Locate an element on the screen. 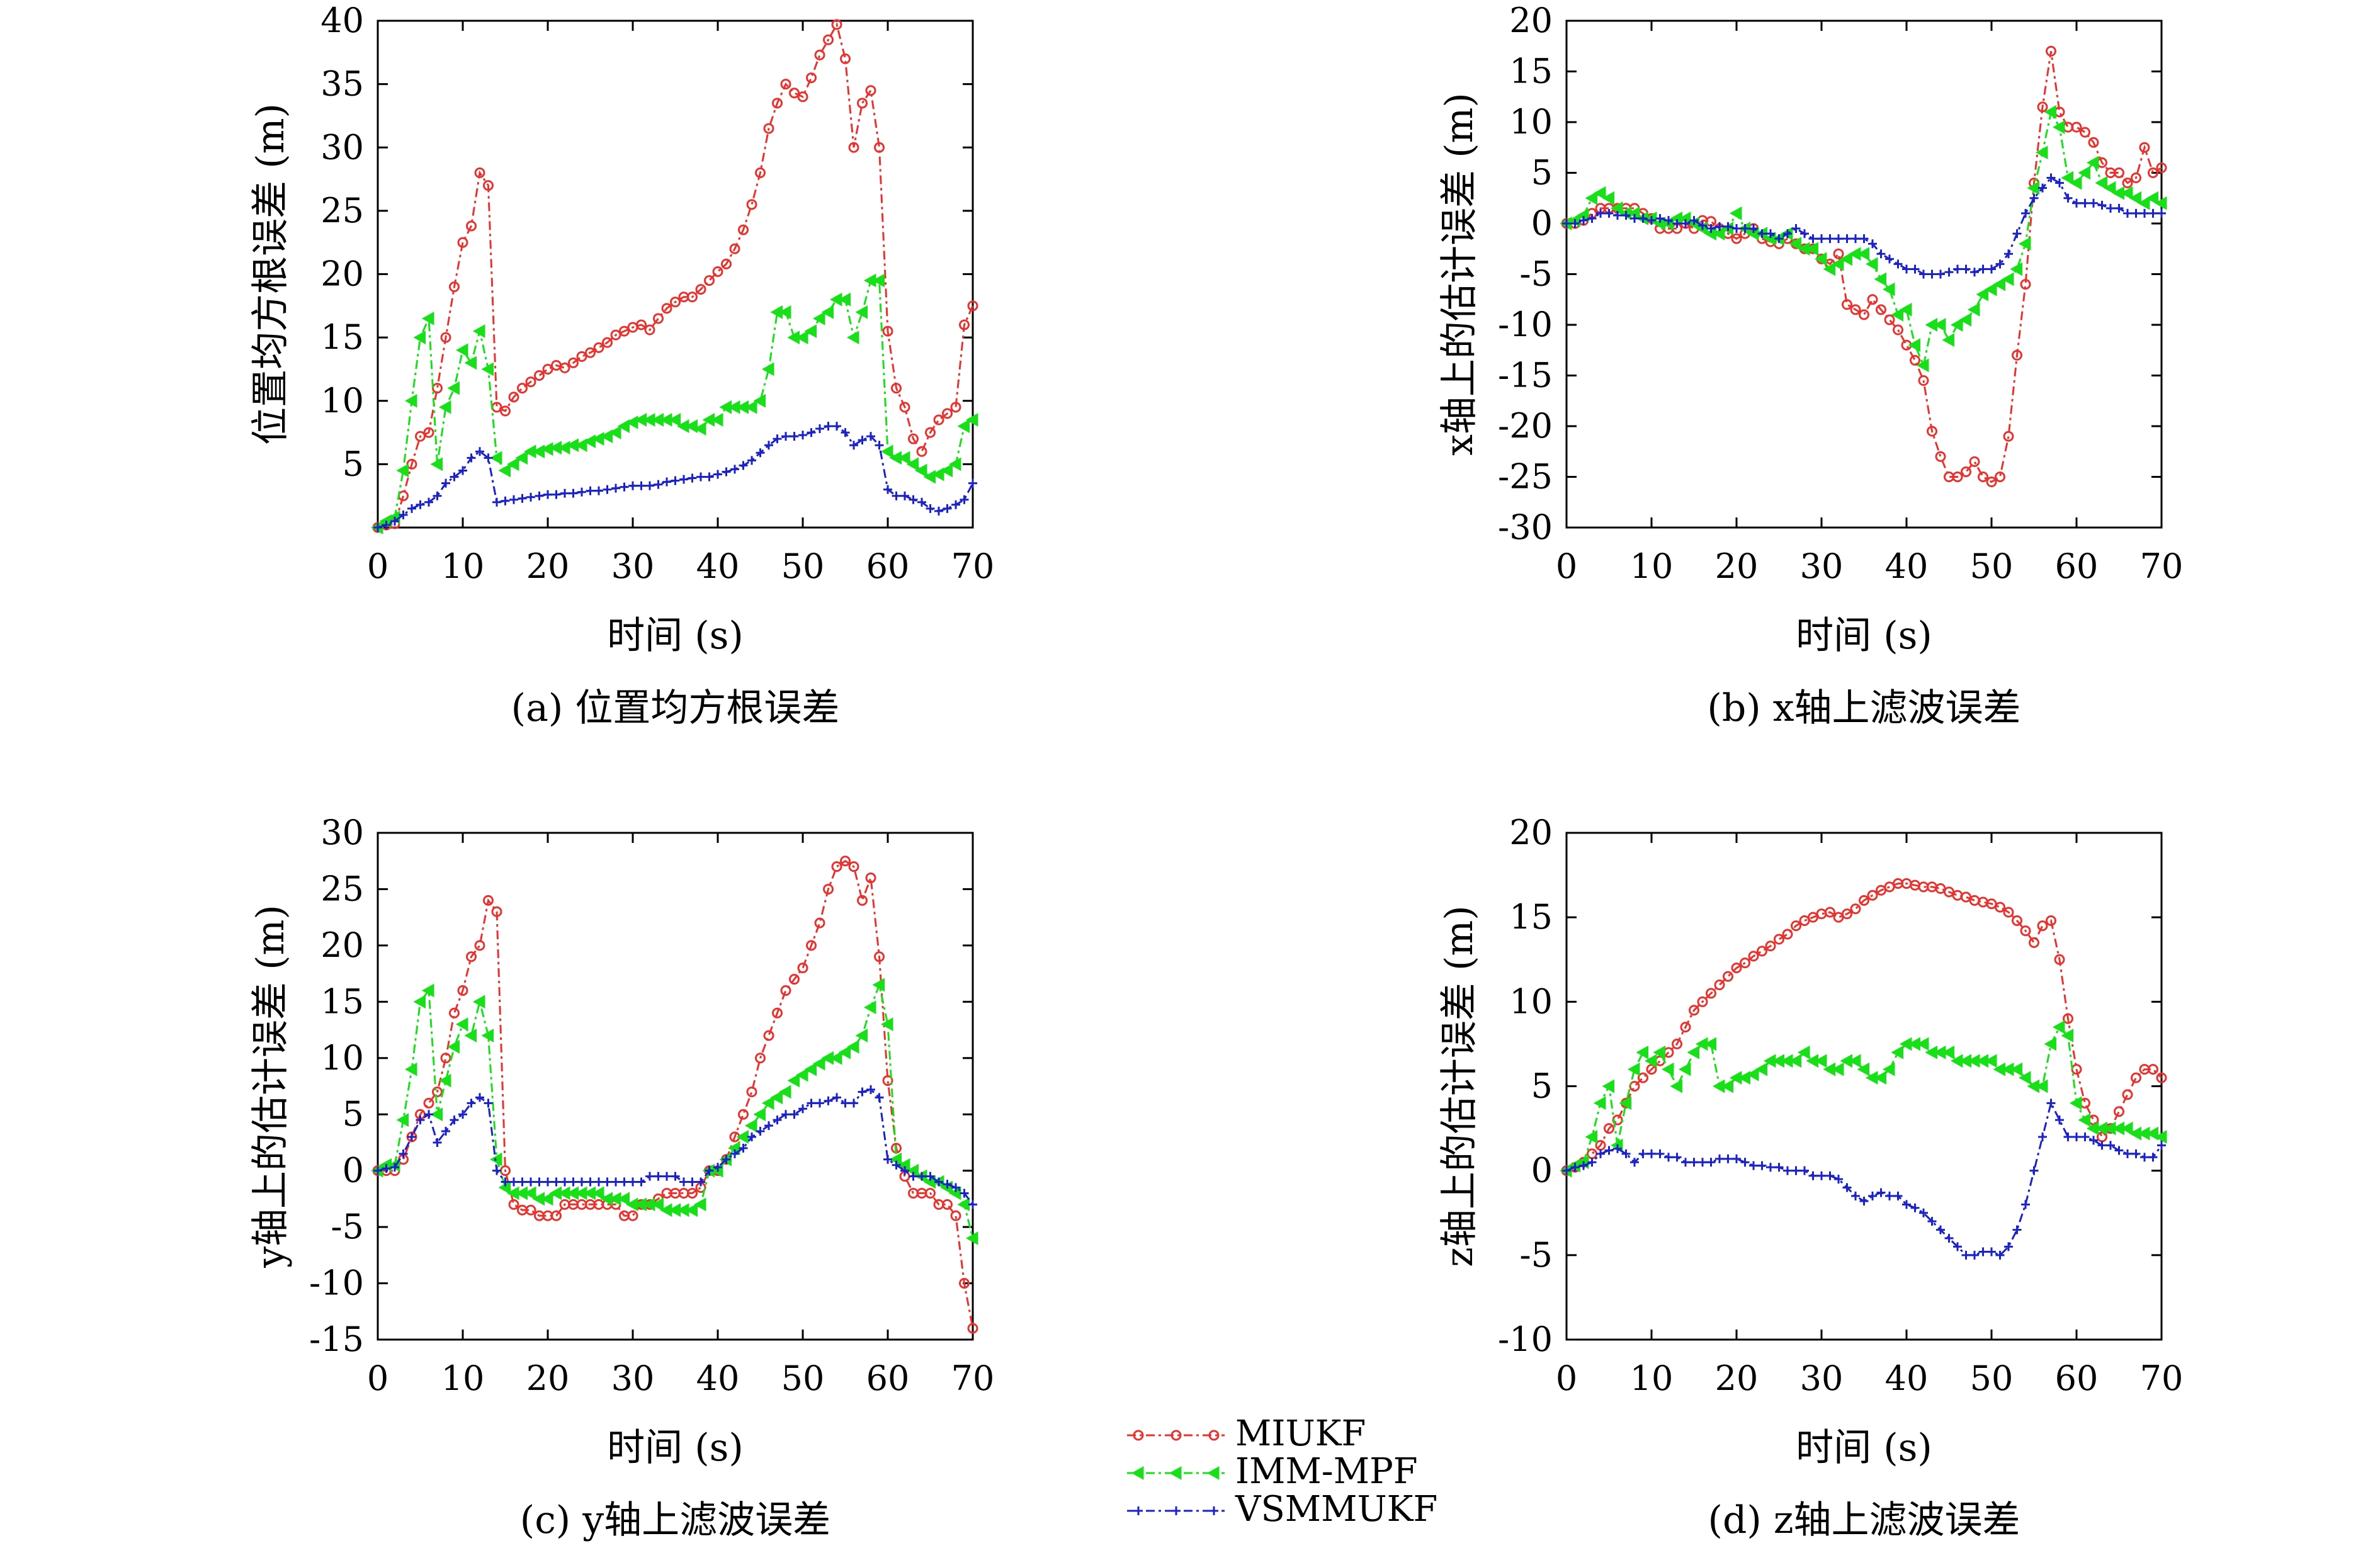  legend-marker-vsmmukf is located at coordinates (1176, 1510).